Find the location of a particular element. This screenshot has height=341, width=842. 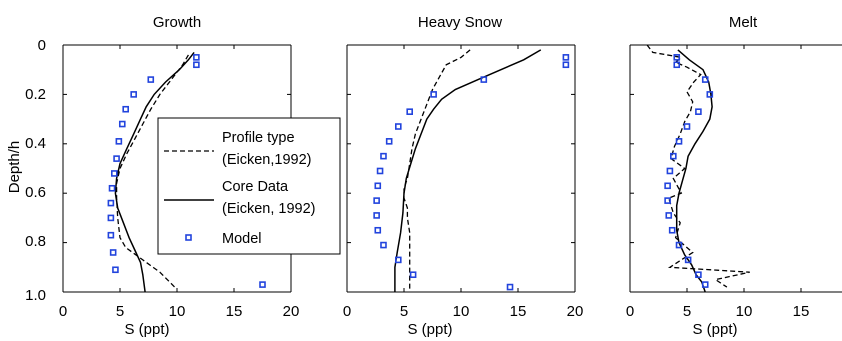

y-tick-label: 0.6 is located at coordinates (35, 192).